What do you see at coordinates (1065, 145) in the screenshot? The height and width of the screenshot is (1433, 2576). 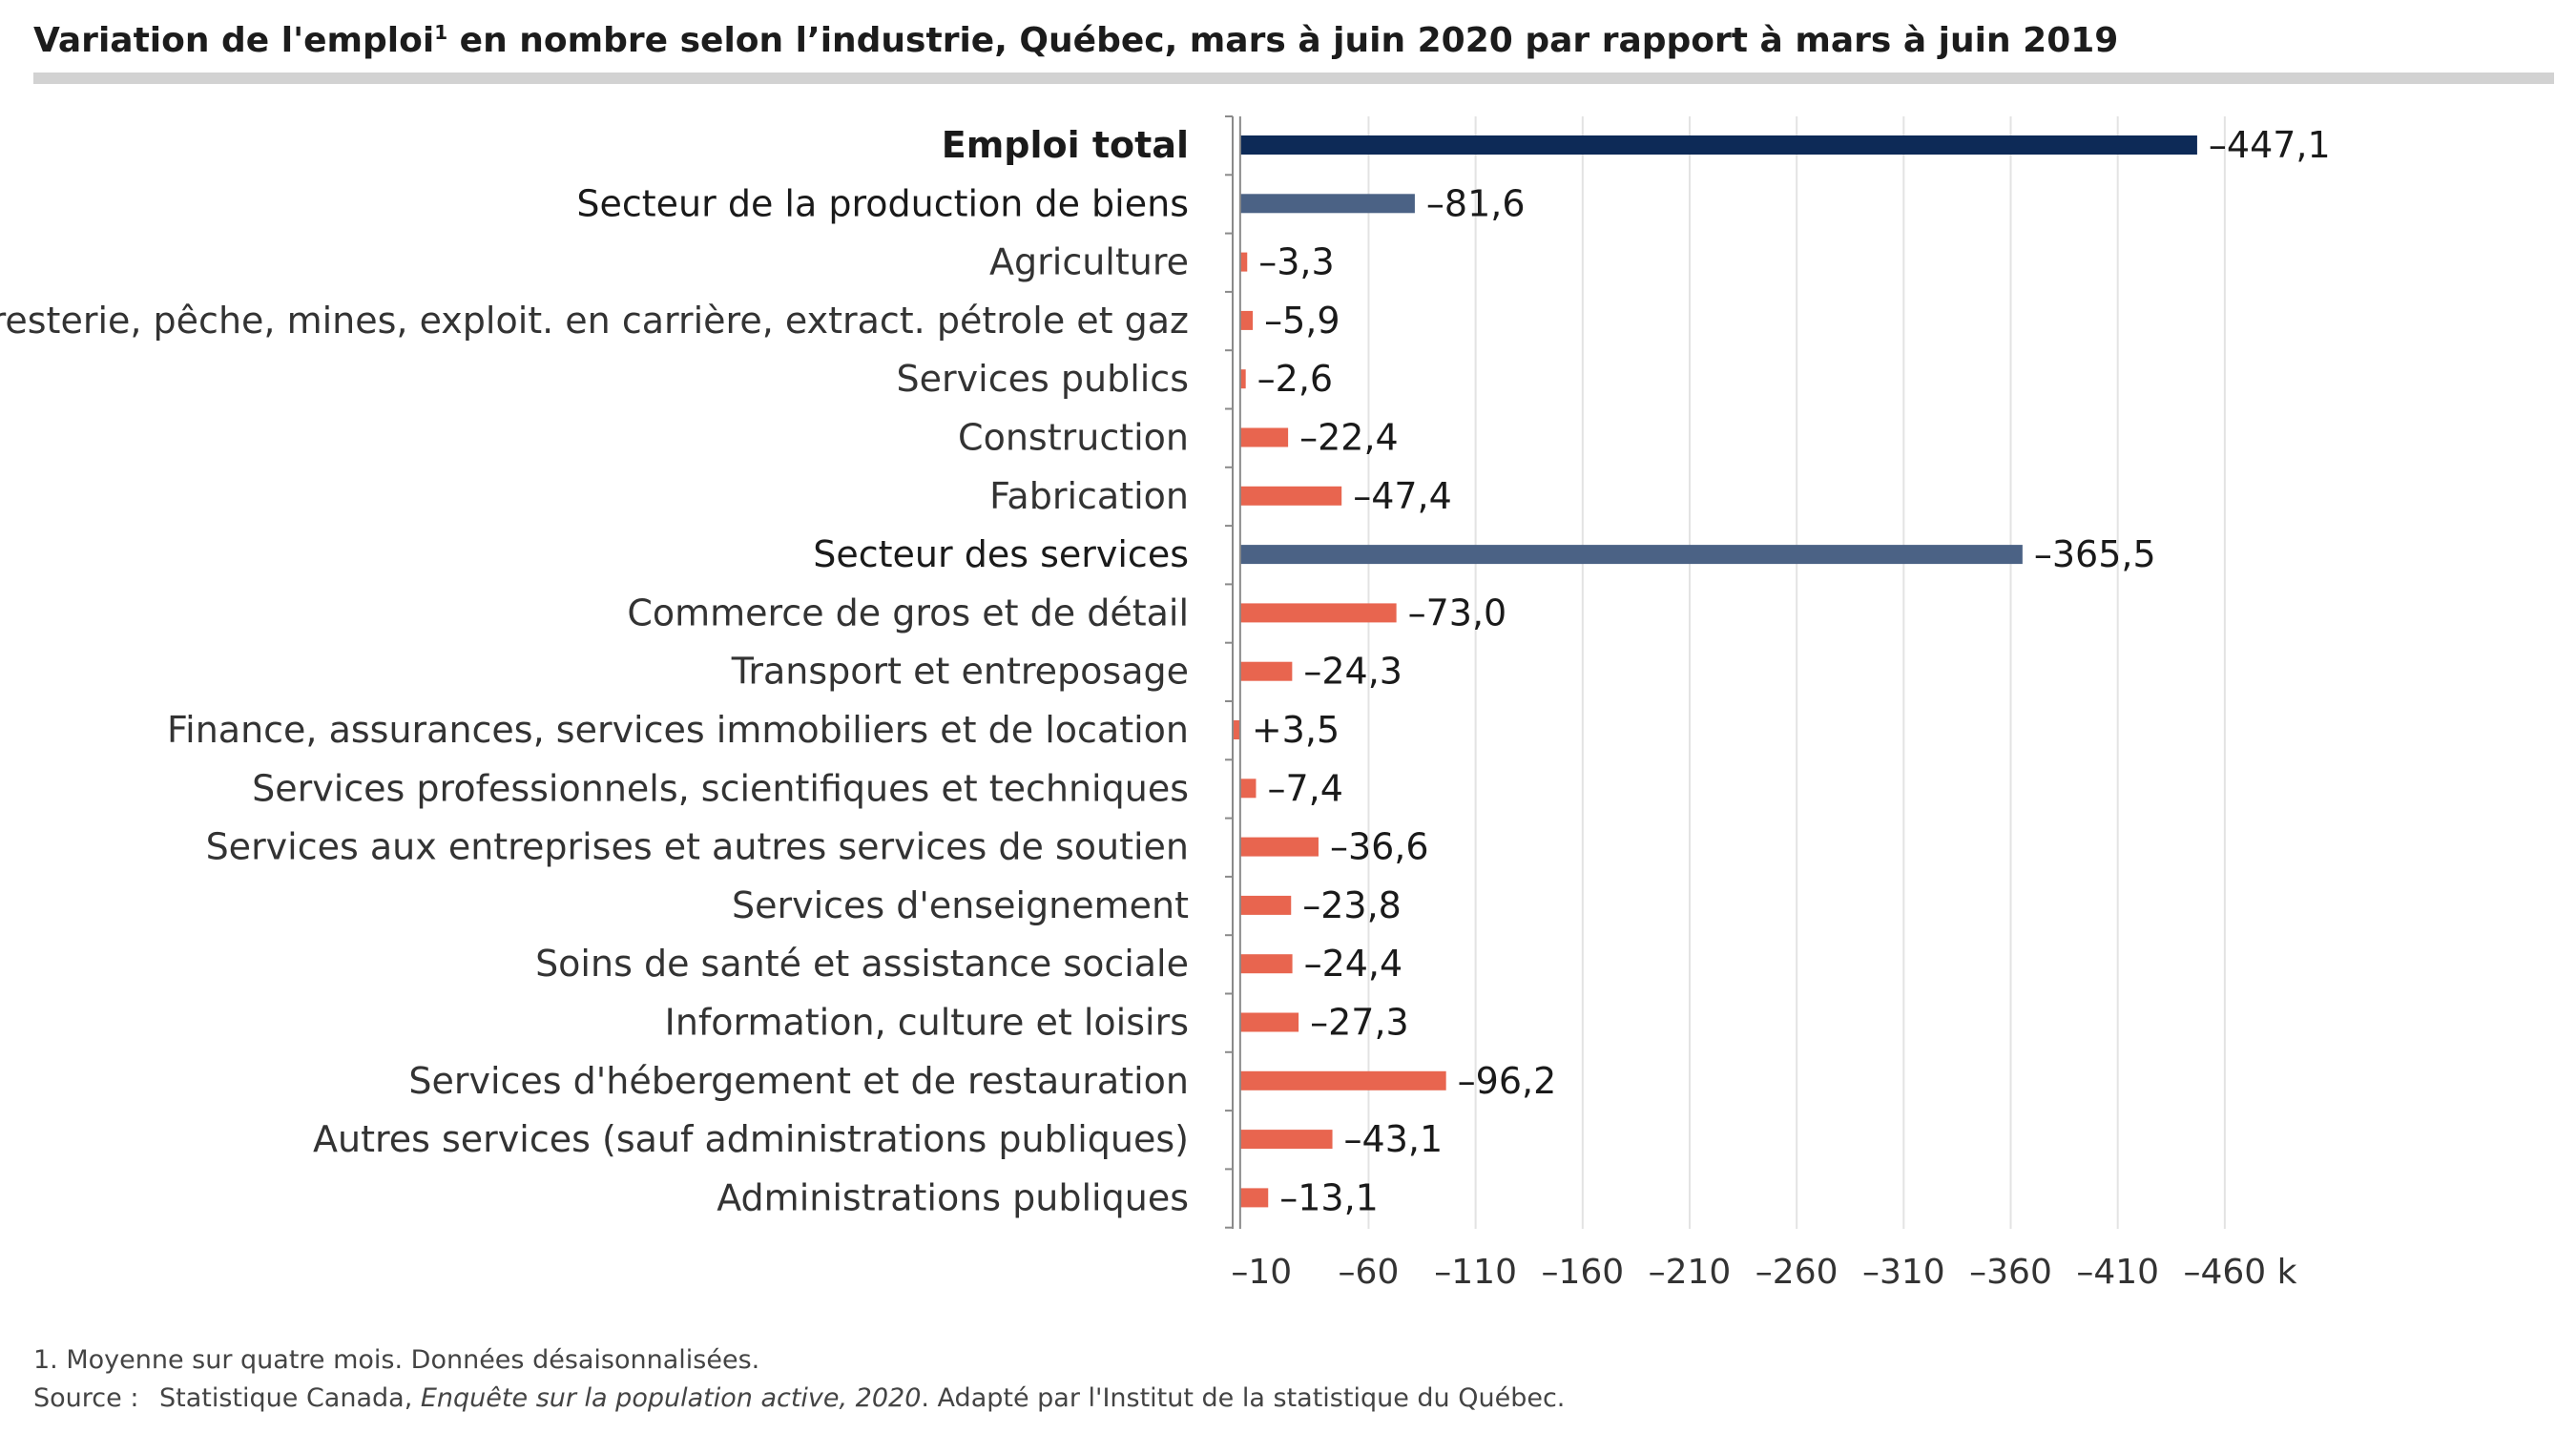 I see `category-label: Emploi total` at bounding box center [1065, 145].